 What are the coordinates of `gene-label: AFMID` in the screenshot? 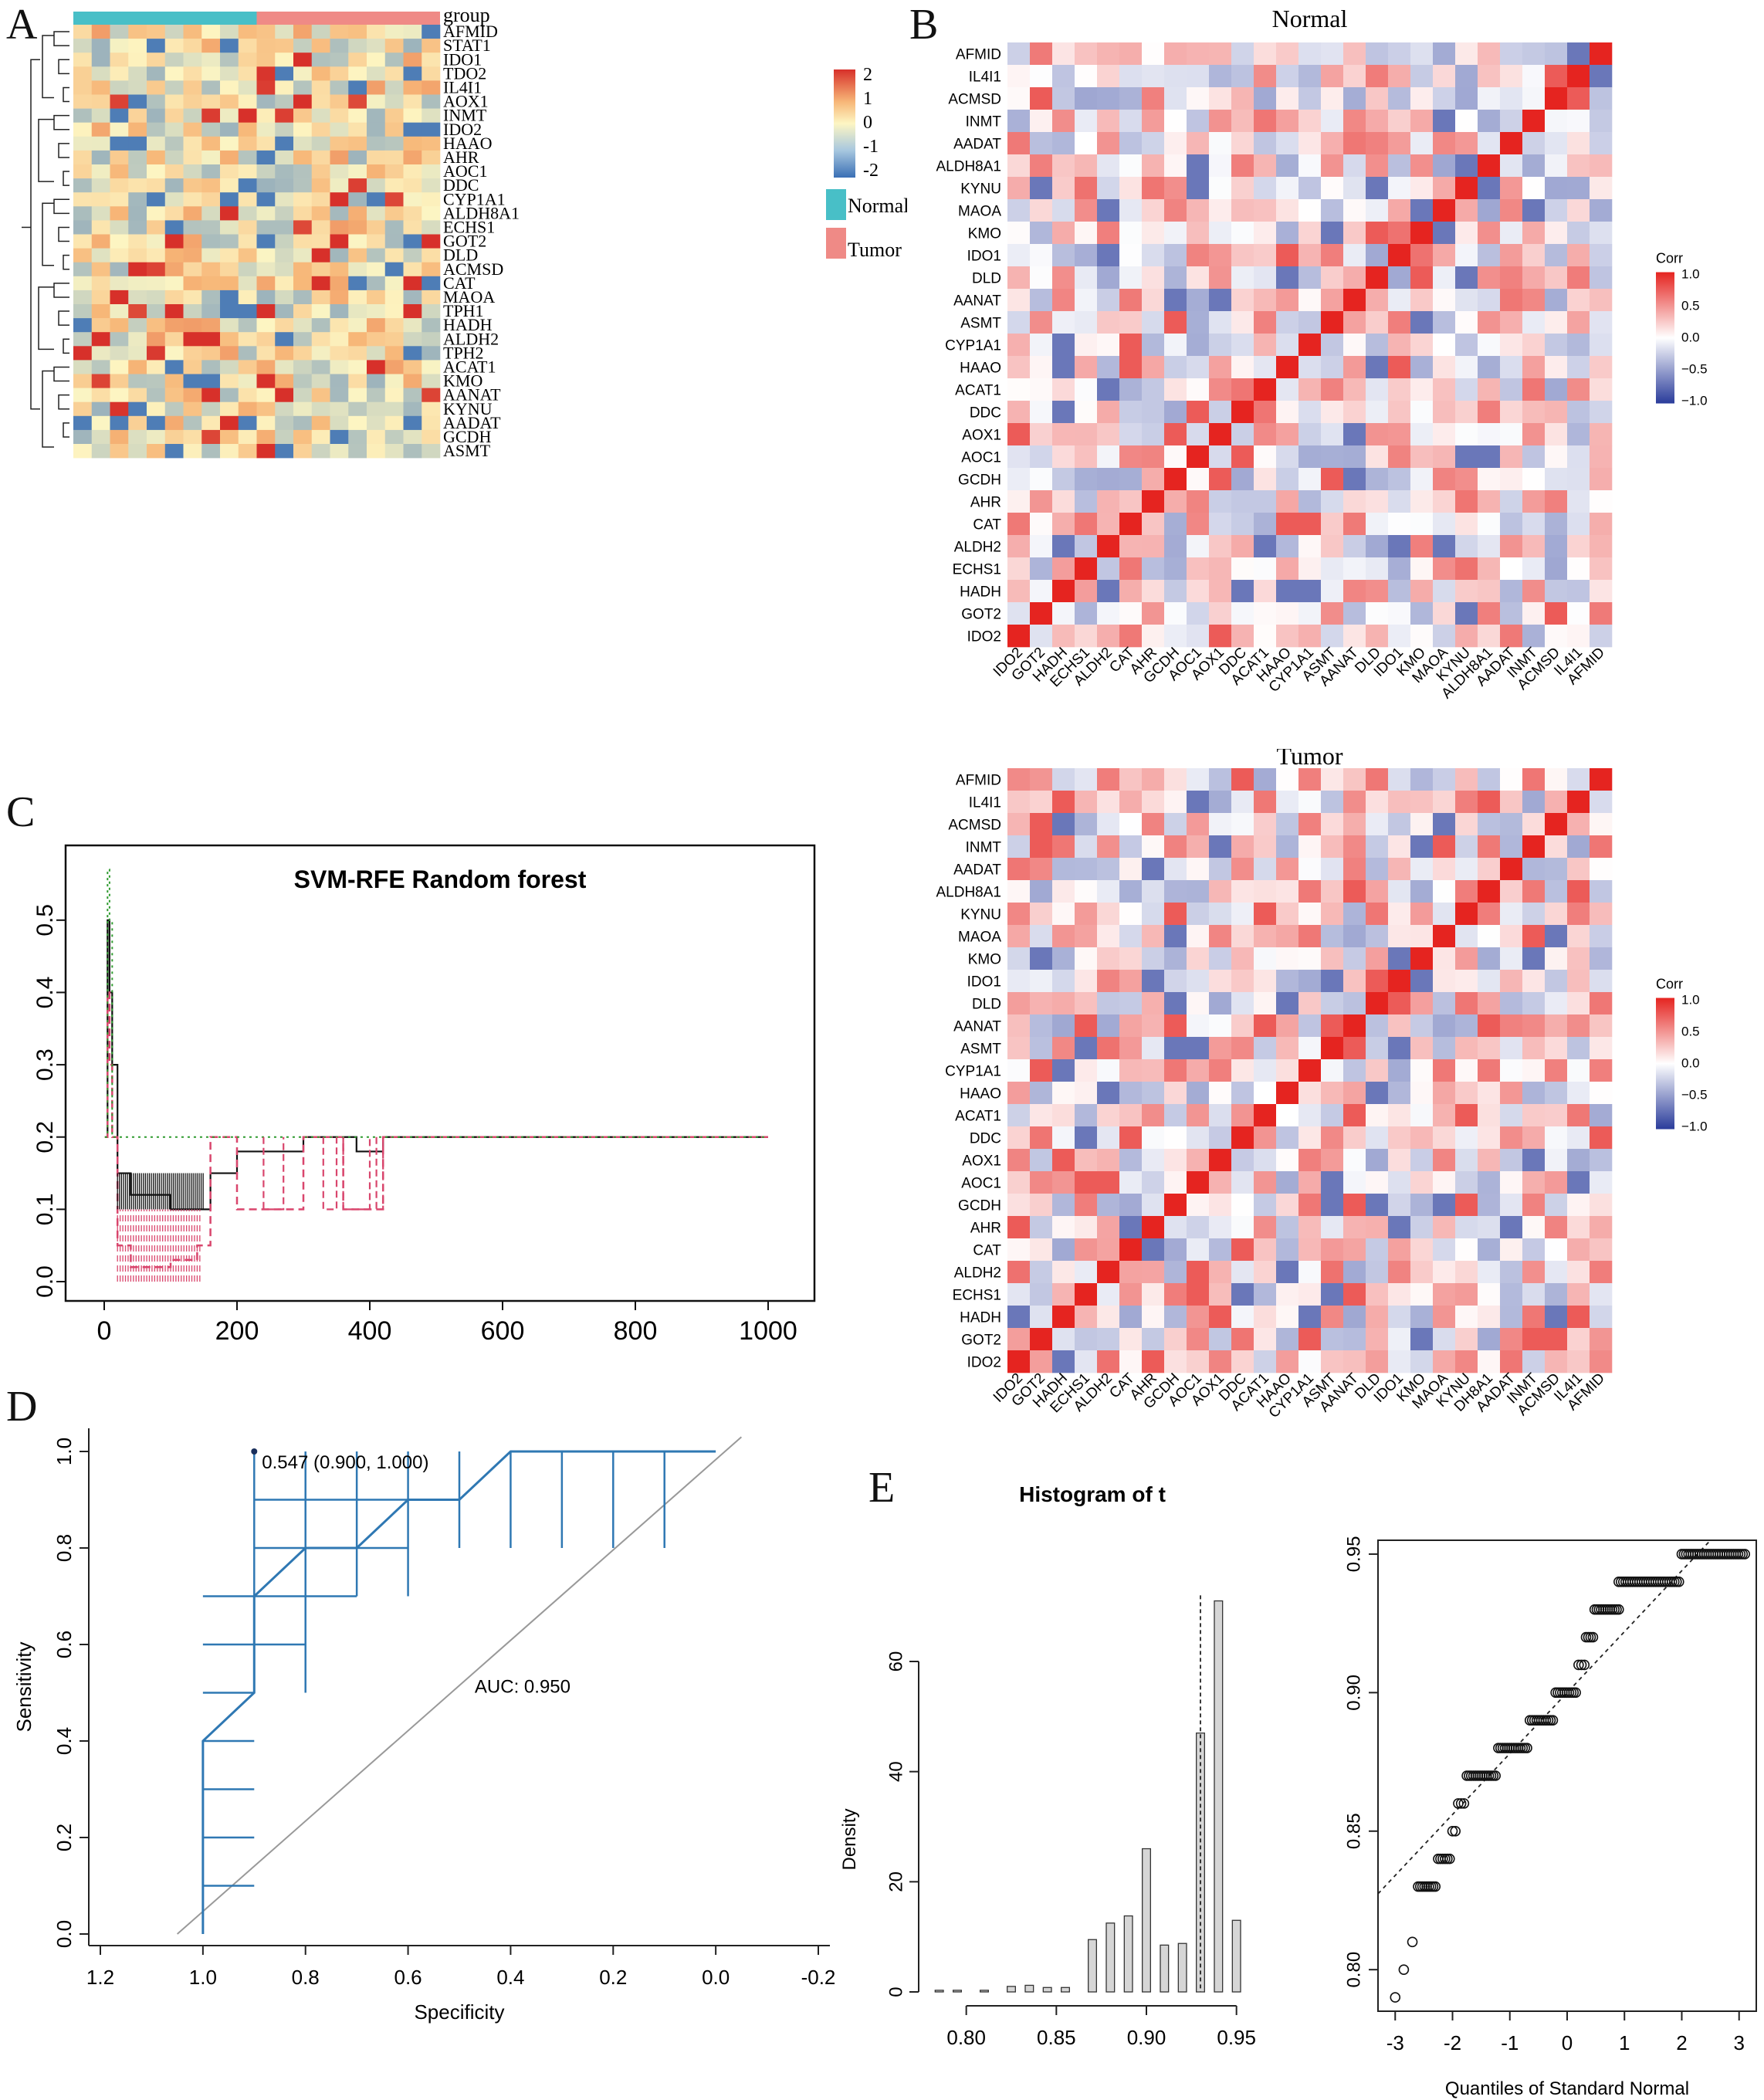 It's located at (470, 32).